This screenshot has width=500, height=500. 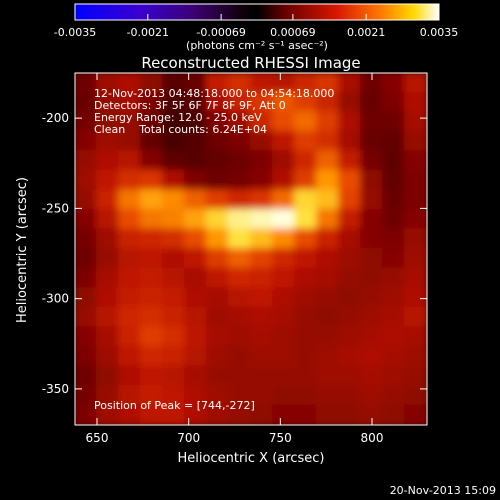 I want to click on annotation-peak-position: Position of Peak = [744,-272], so click(x=174, y=405).